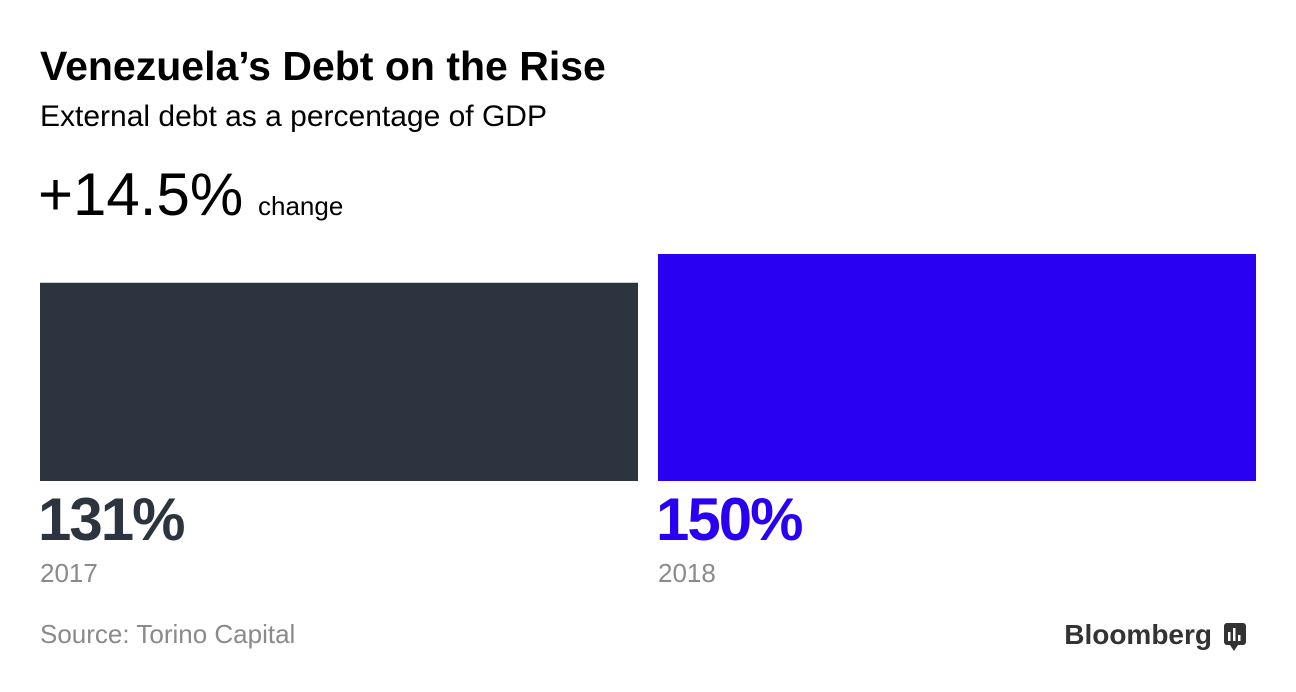  Describe the element at coordinates (300, 206) in the screenshot. I see `change-text: change` at that location.